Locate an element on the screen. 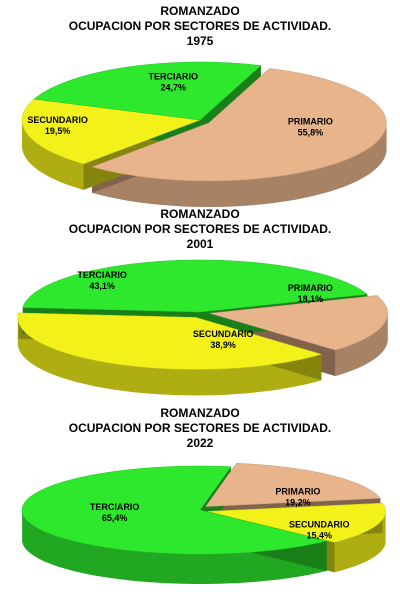 Image resolution: width=400 pixels, height=601 pixels. chart-3-title-line-3: 2022 is located at coordinates (200, 443).